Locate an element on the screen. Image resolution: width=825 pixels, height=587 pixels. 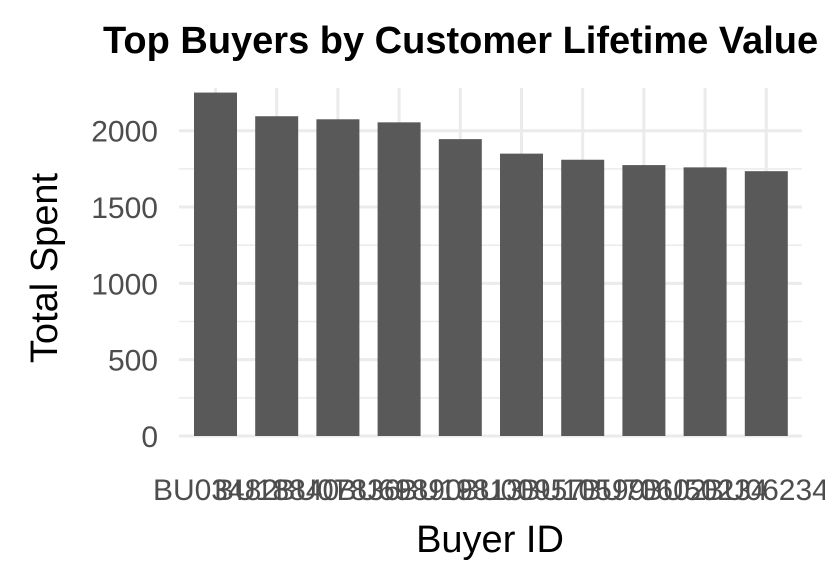
y-axis-title: Total Spent is located at coordinates (45, 267).